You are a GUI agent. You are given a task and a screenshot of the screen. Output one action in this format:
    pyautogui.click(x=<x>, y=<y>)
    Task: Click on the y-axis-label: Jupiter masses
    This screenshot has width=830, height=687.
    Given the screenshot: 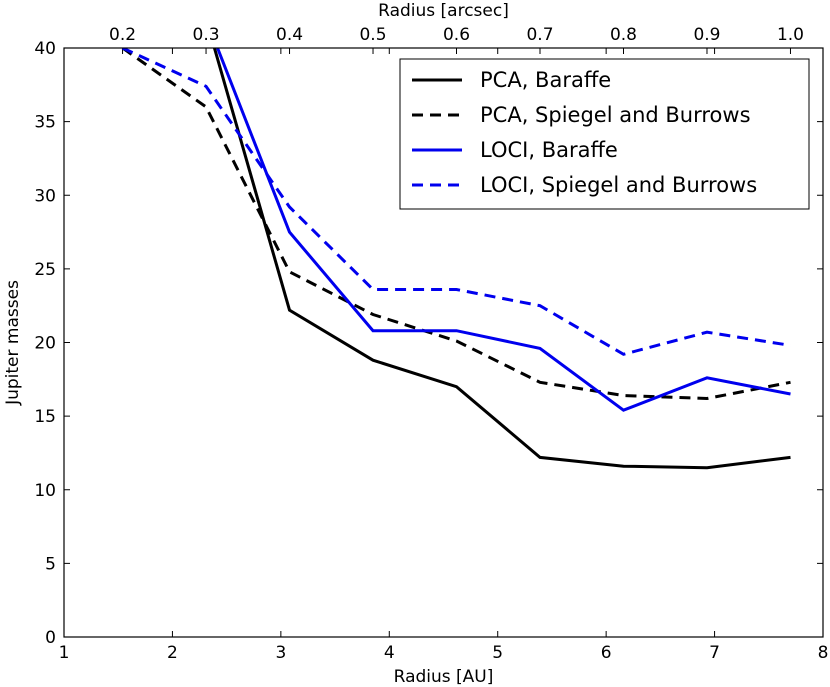 What is the action you would take?
    pyautogui.click(x=13, y=343)
    